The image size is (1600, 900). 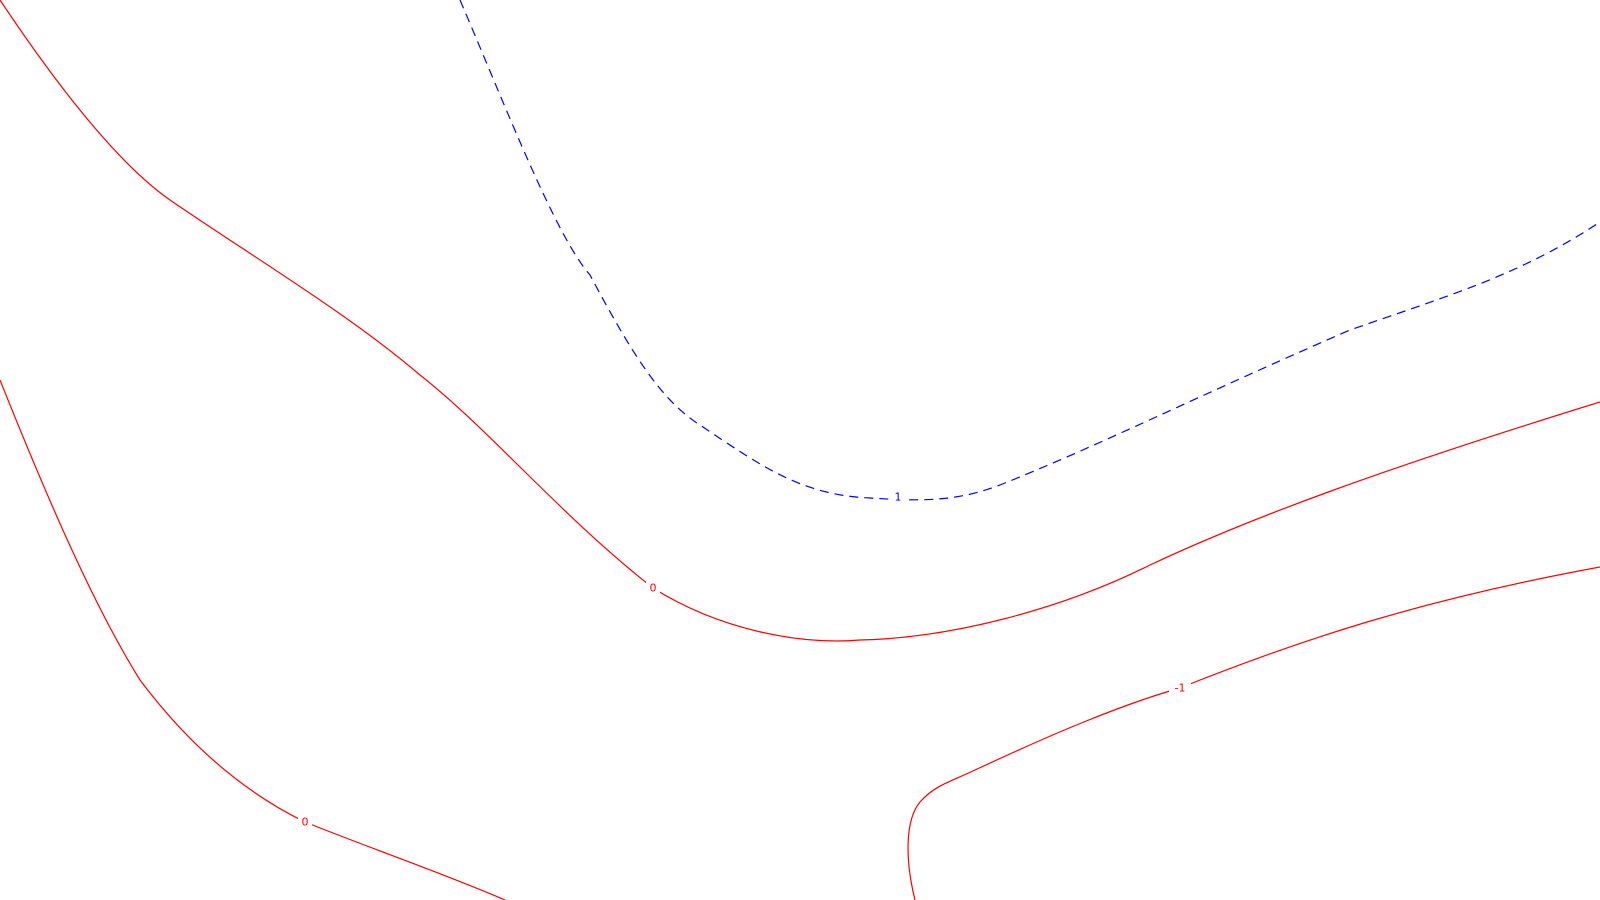 I want to click on svg-text: 1, so click(x=898, y=497).